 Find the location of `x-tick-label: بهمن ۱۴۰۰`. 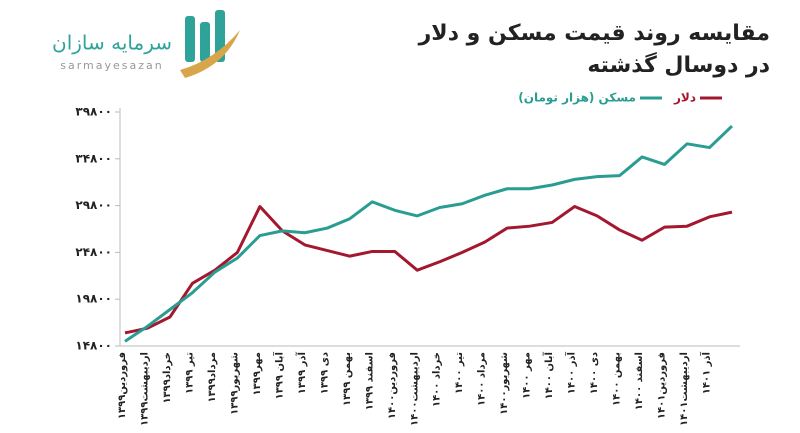

x-tick-label: بهمن ۱۴۰۰ is located at coordinates (617, 379).